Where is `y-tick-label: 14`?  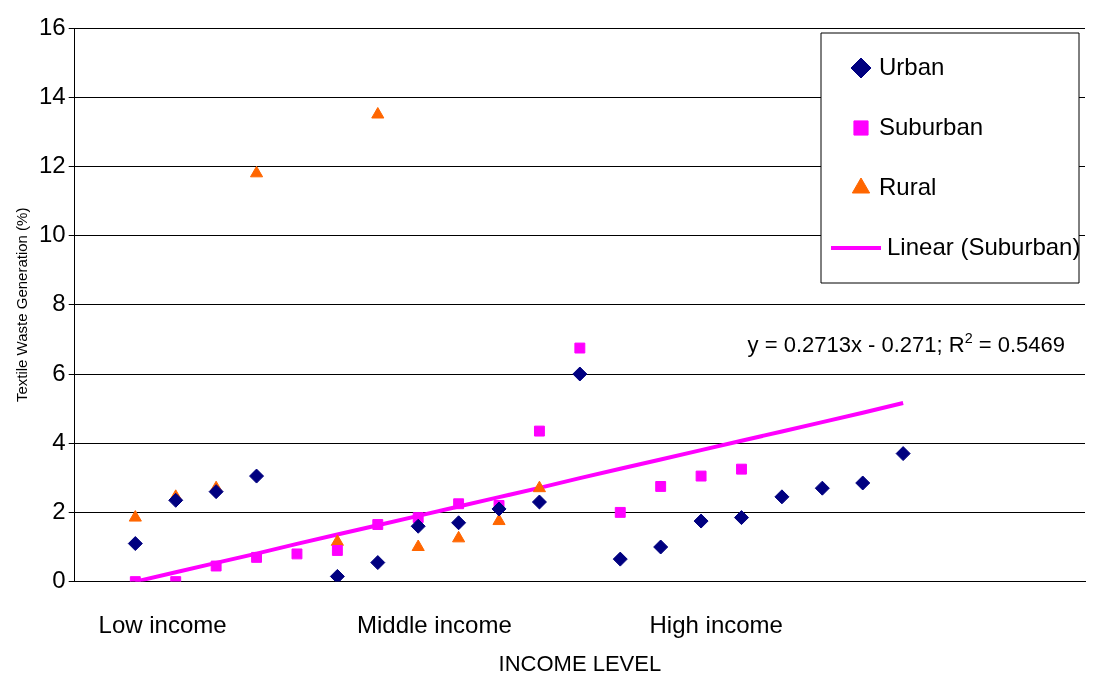
y-tick-label: 14 is located at coordinates (52, 95).